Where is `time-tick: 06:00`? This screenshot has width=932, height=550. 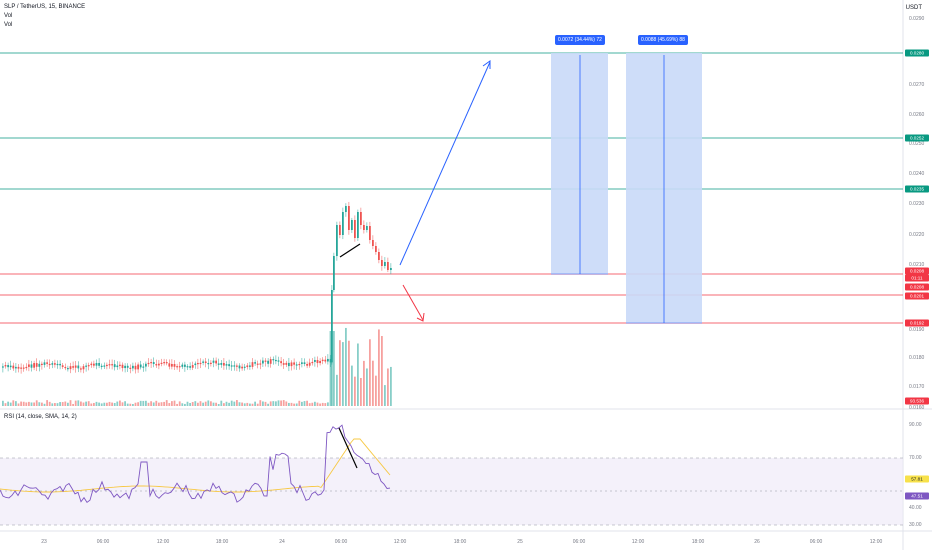 time-tick: 06:00 is located at coordinates (579, 542).